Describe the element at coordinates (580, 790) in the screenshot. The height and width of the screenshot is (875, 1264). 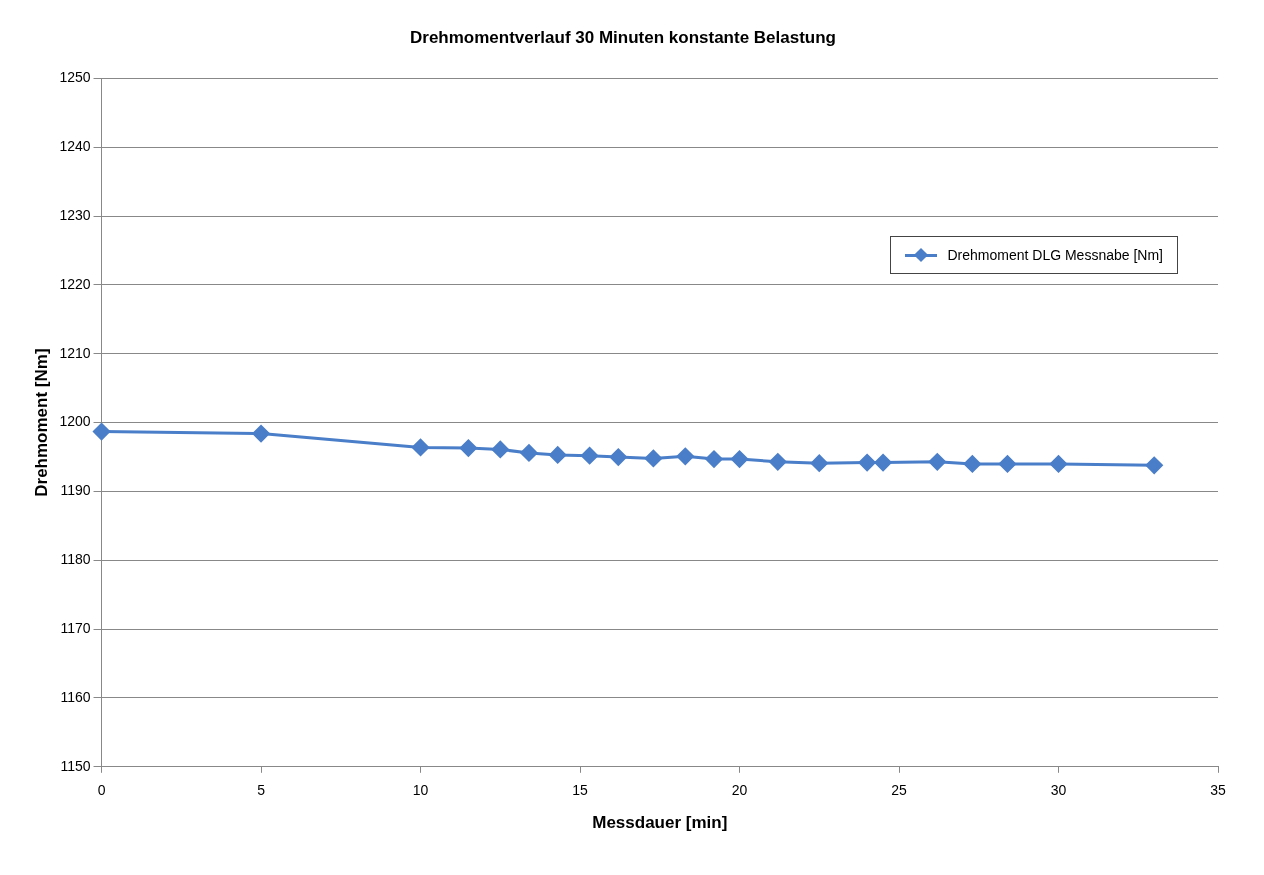
I see `x-tick-label: 15` at that location.